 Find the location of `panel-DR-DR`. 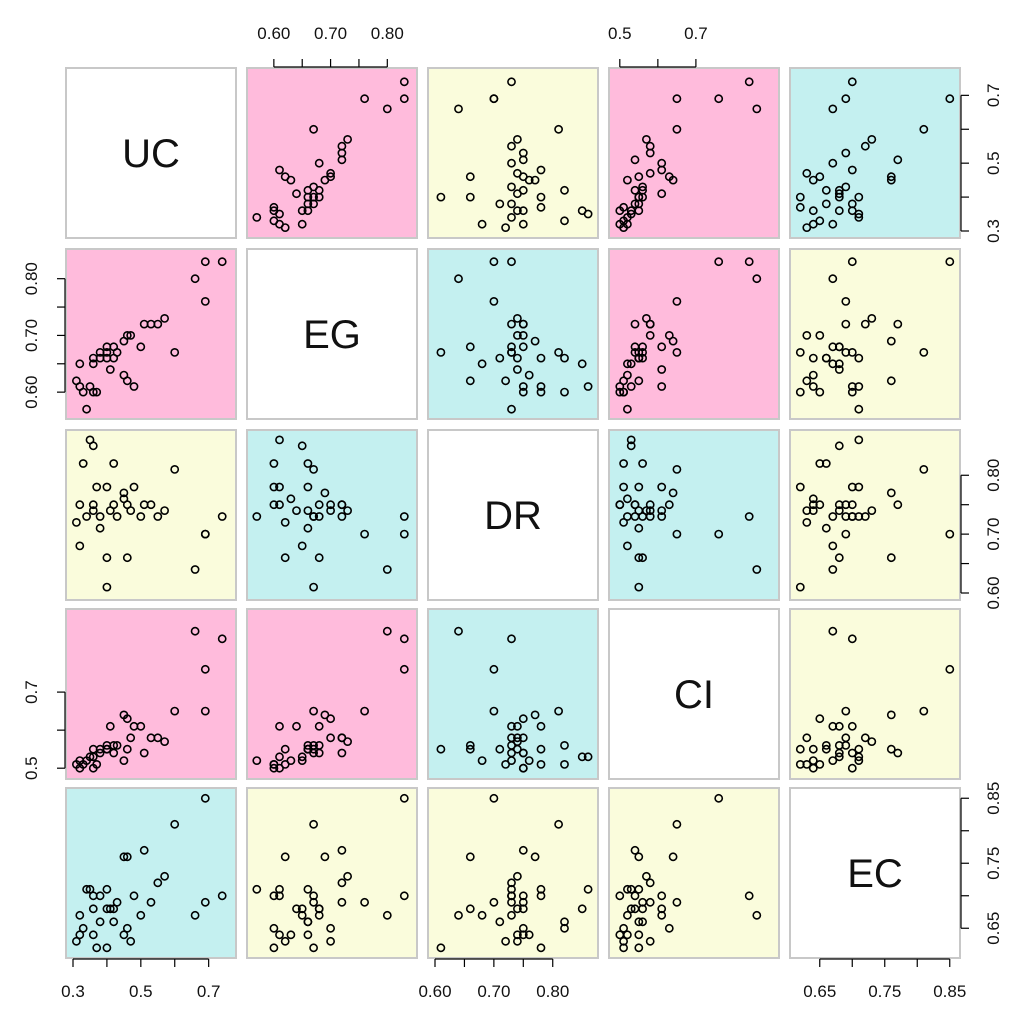

panel-DR-DR is located at coordinates (513, 515).